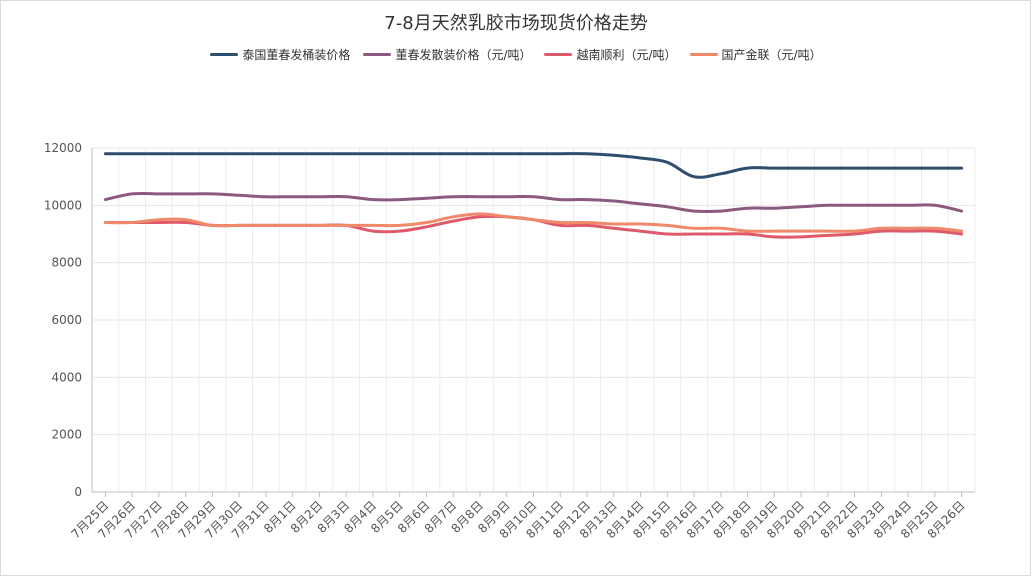 This screenshot has width=1032, height=577. I want to click on legend-label: 泰国董春发桶装价格, so click(296, 55).